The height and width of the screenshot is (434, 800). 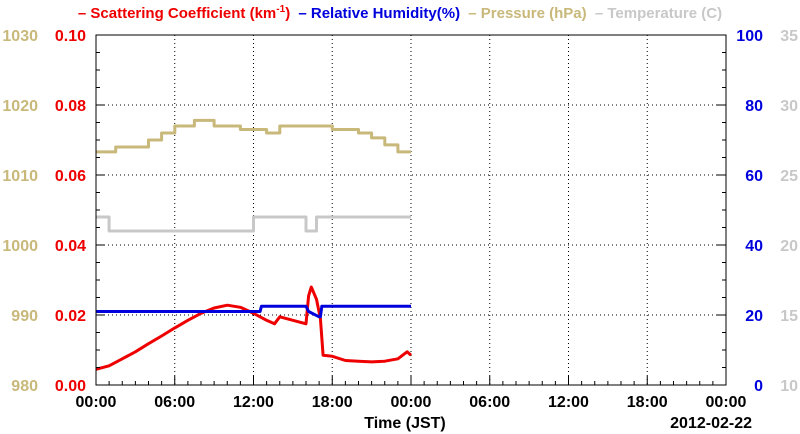 What do you see at coordinates (533, 13) in the screenshot?
I see `legend-pressure-label: Pressure (hPa)` at bounding box center [533, 13].